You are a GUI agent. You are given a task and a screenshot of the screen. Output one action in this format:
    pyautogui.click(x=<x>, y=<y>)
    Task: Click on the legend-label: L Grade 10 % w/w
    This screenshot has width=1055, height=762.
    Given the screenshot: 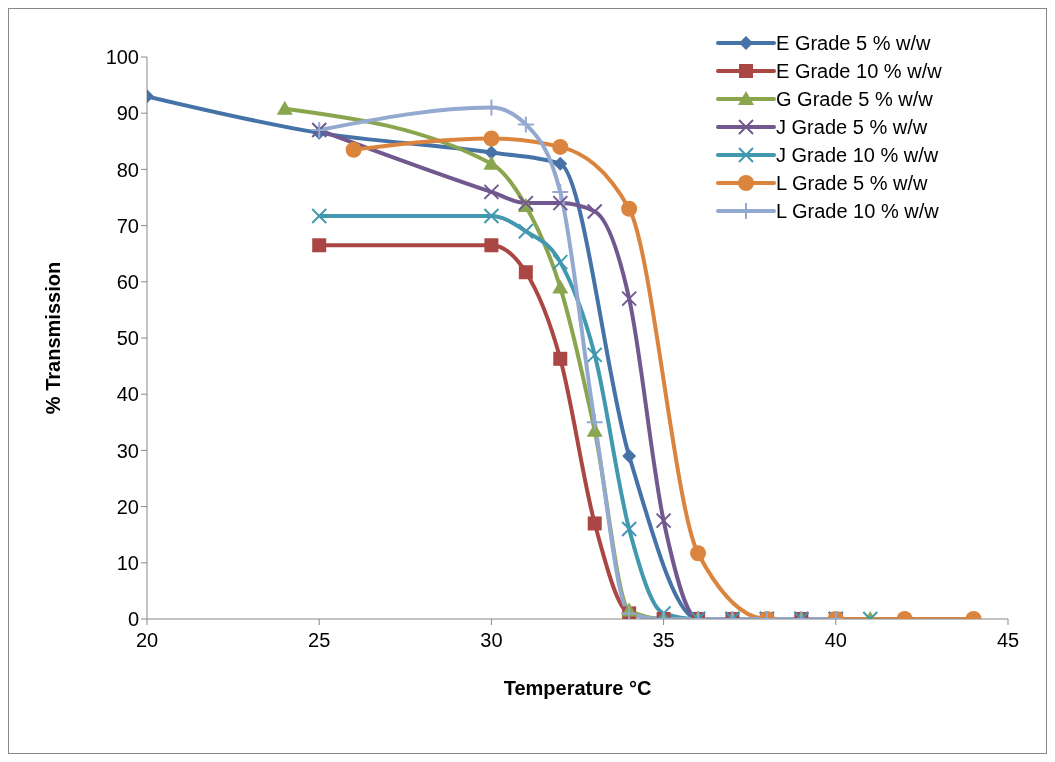 What is the action you would take?
    pyautogui.click(x=857, y=211)
    